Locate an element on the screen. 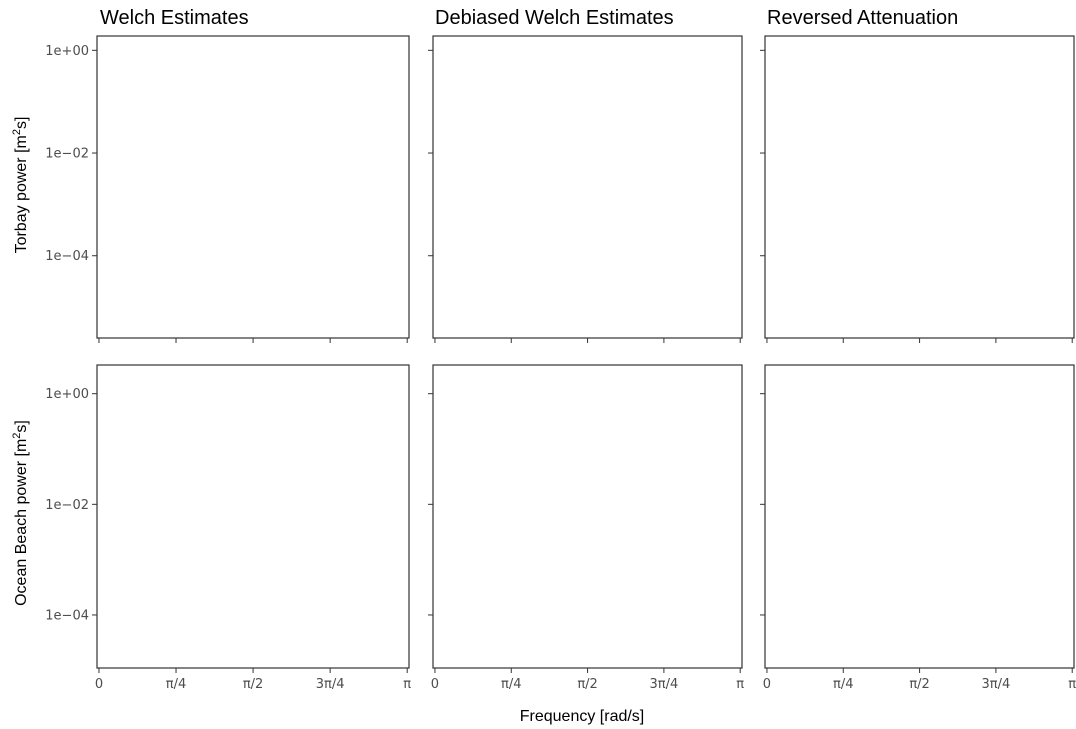 This screenshot has width=1076, height=729. ylabel-ocean-main: Ocean Beach power [m is located at coordinates (21, 522).